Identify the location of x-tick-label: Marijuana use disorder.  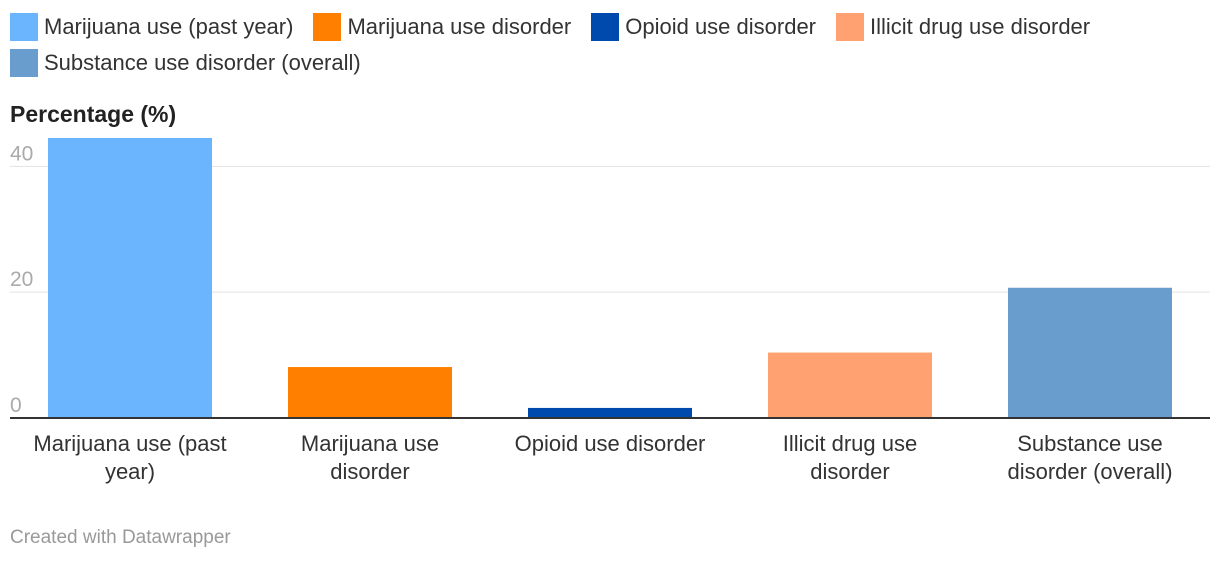
(370, 457).